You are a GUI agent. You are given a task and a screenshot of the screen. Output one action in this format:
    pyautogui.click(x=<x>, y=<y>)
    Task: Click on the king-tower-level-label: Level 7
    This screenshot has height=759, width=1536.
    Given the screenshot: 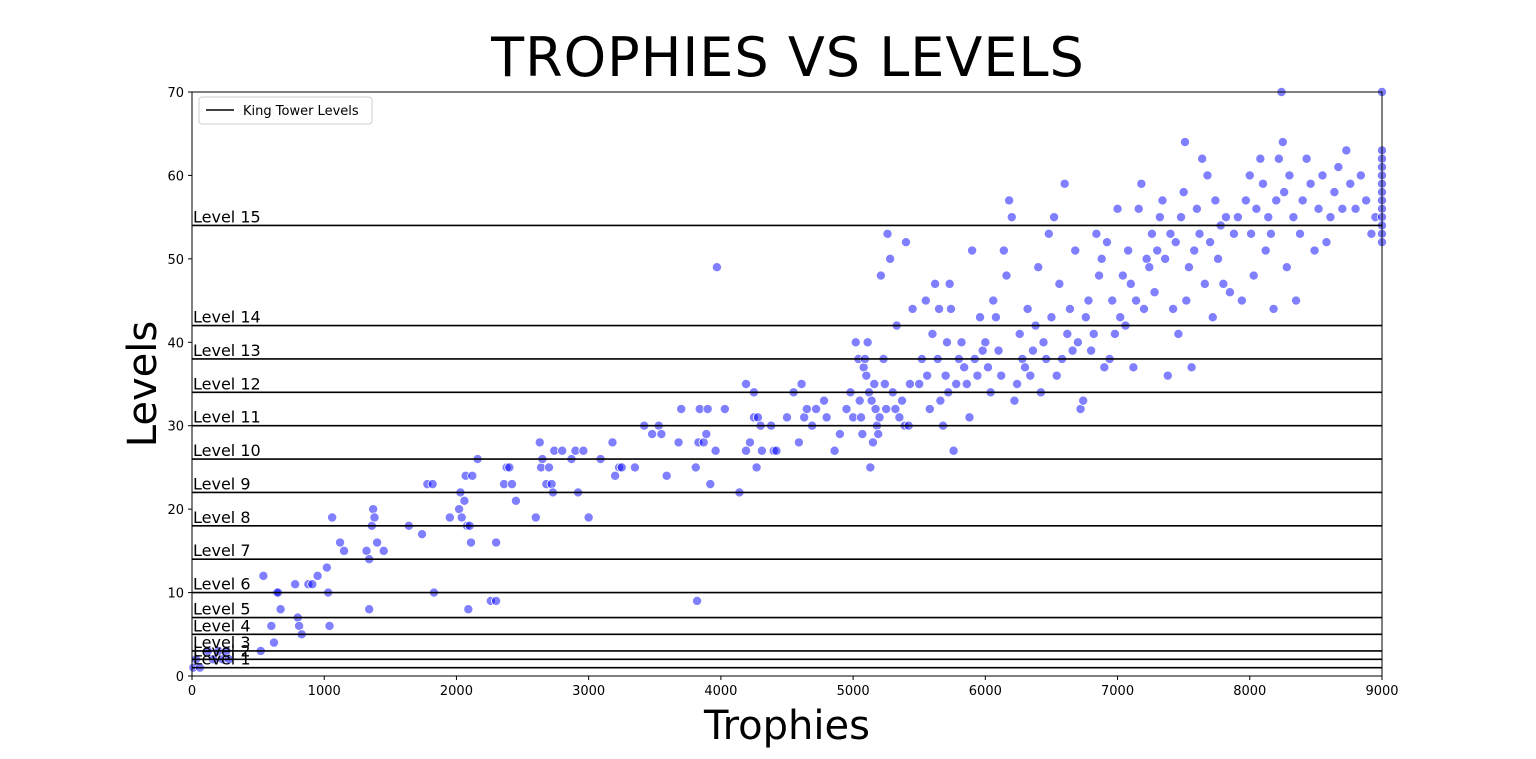 What is the action you would take?
    pyautogui.click(x=222, y=550)
    